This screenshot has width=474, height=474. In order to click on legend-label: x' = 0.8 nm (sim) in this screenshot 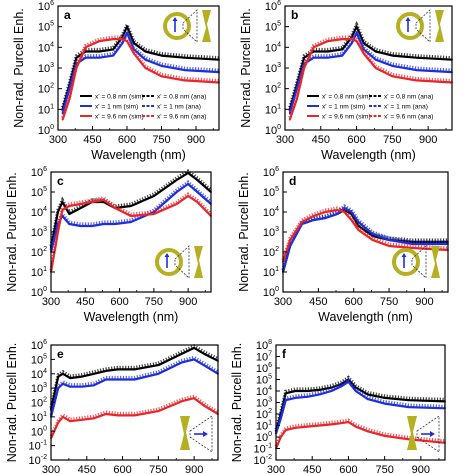, I will do `click(346, 97)`.